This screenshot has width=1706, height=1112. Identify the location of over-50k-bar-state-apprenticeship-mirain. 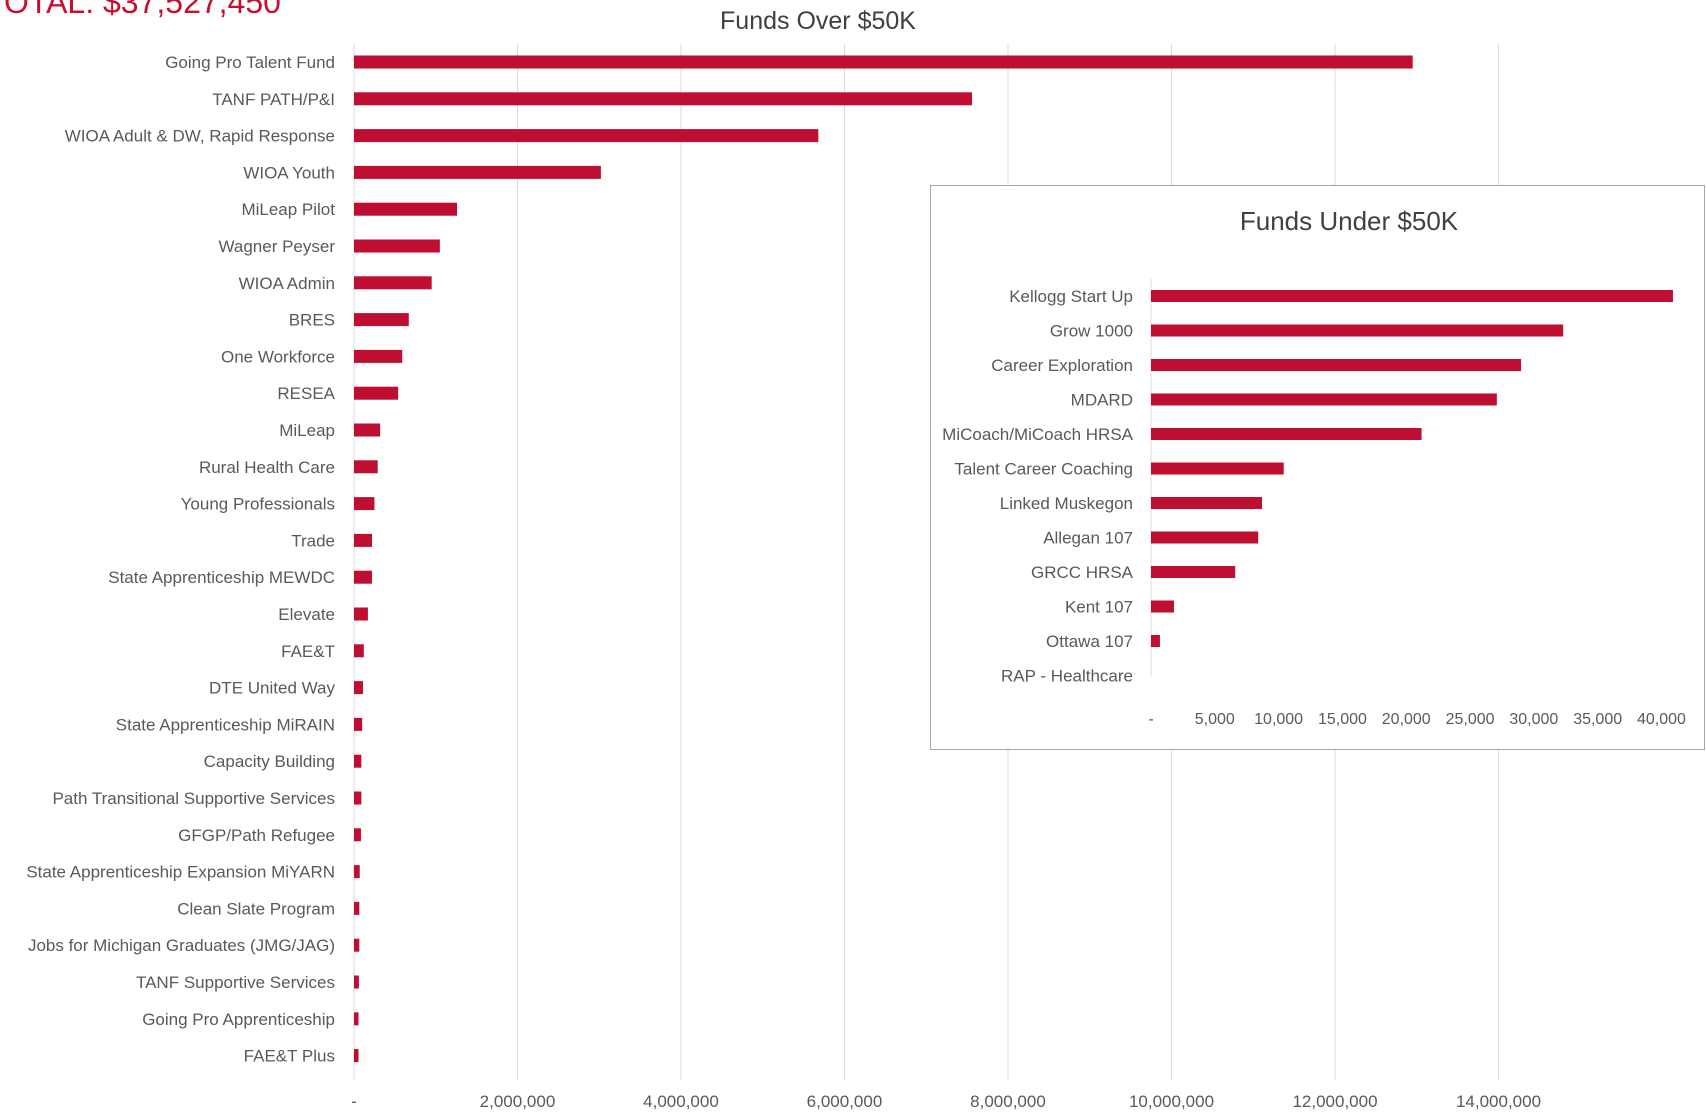
(358, 724).